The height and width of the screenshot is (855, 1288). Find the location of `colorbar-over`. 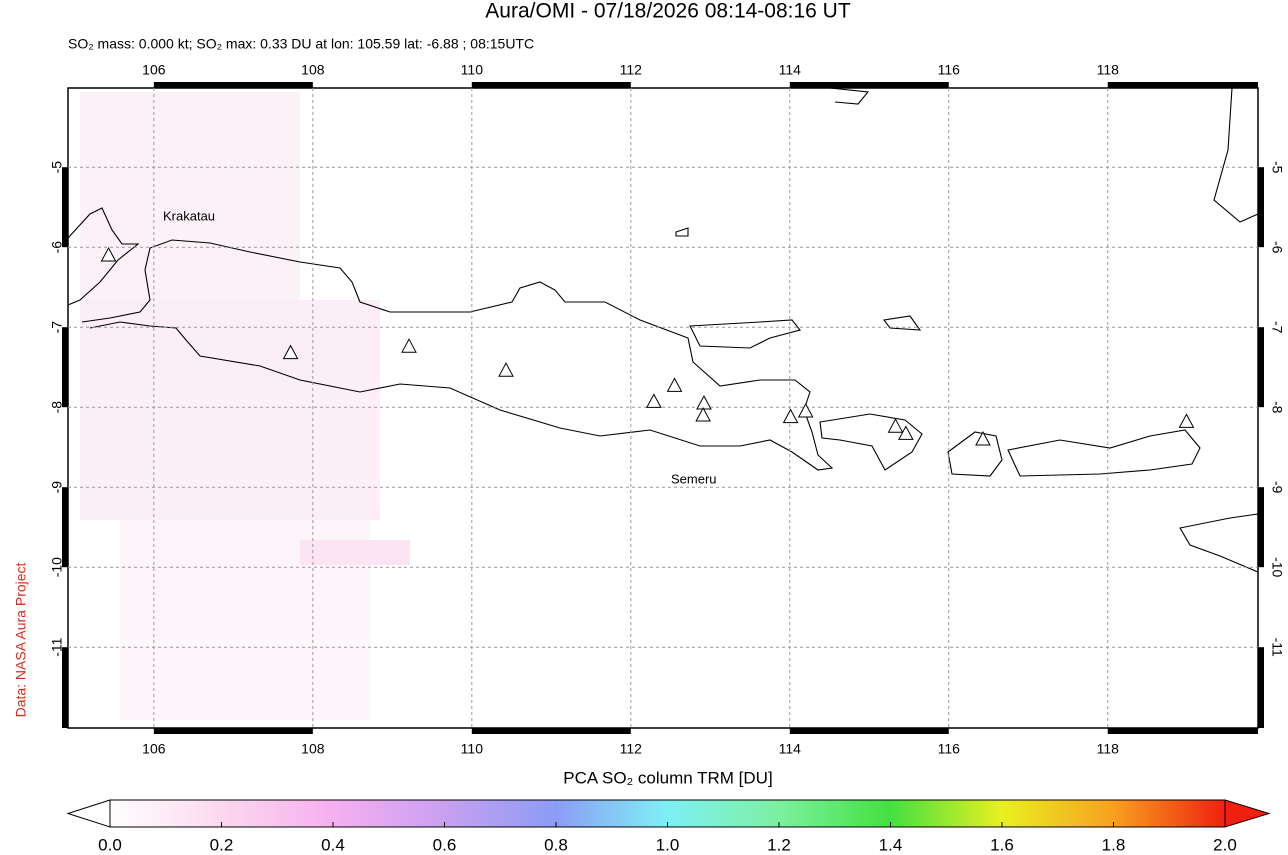

colorbar-over is located at coordinates (1247, 813).